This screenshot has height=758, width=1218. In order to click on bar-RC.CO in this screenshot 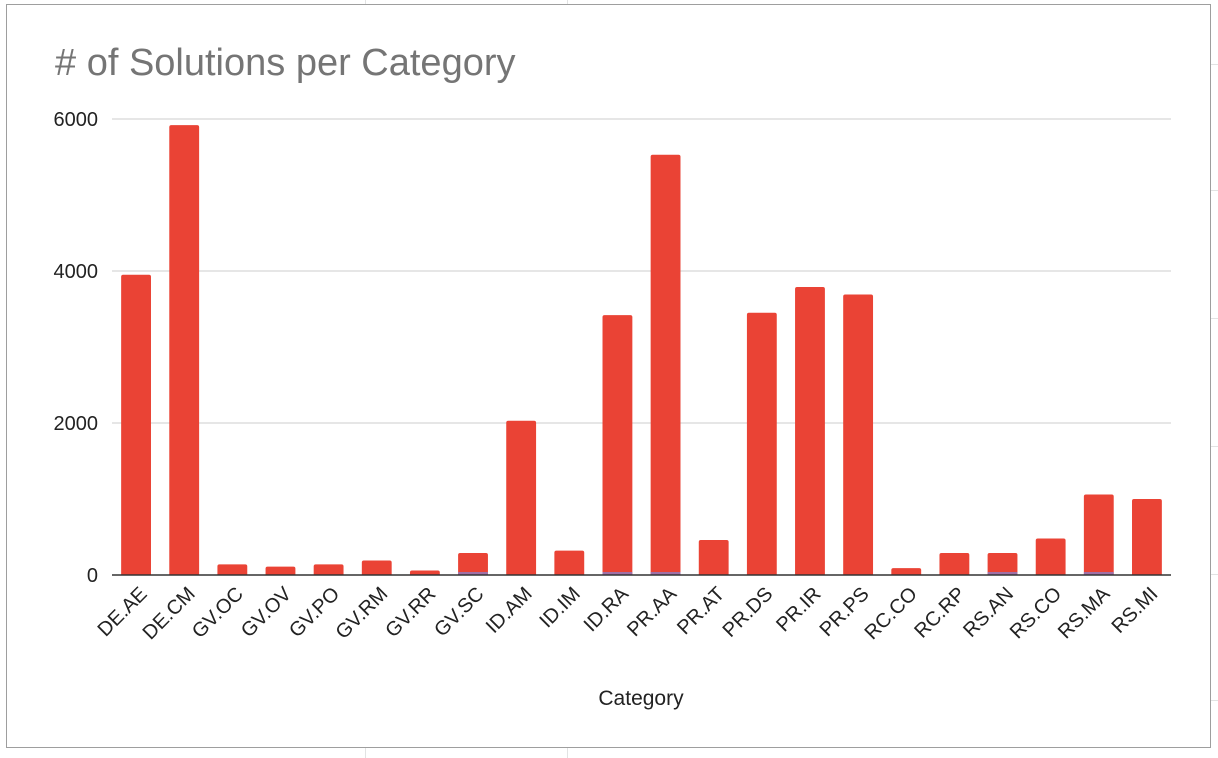, I will do `click(906, 571)`.